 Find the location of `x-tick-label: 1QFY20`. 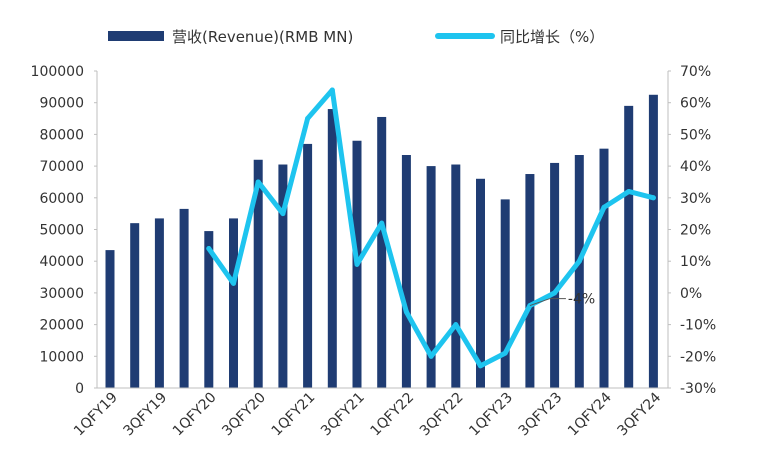

x-tick-label: 1QFY20 is located at coordinates (195, 415).